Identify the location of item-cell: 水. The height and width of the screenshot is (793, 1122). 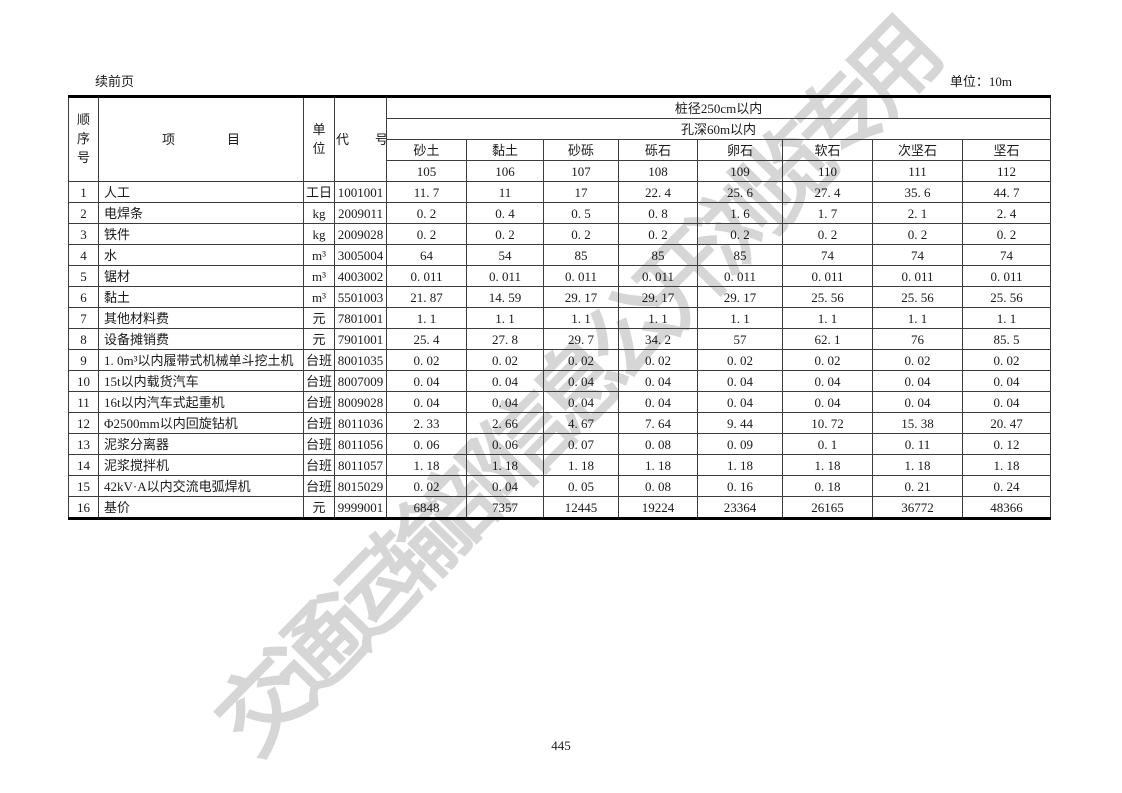
(201, 255).